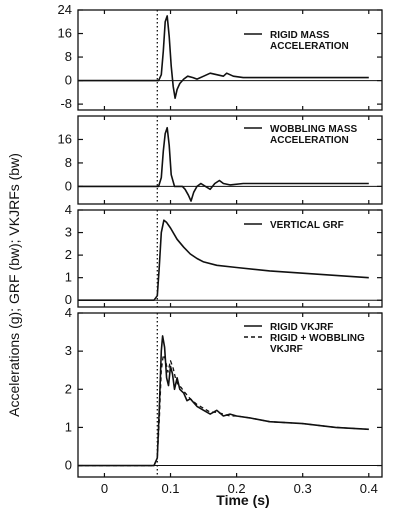 This screenshot has width=400, height=525. I want to click on y-tick-label: -8, so click(66, 103).